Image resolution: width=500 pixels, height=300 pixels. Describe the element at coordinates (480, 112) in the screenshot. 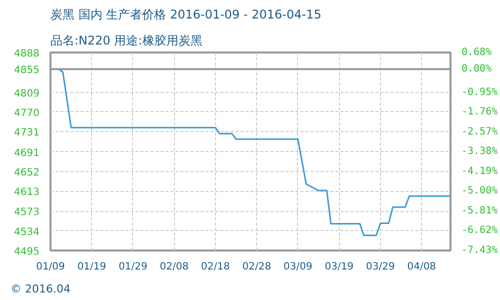

I see `y2-tick-label: -1.76%` at that location.